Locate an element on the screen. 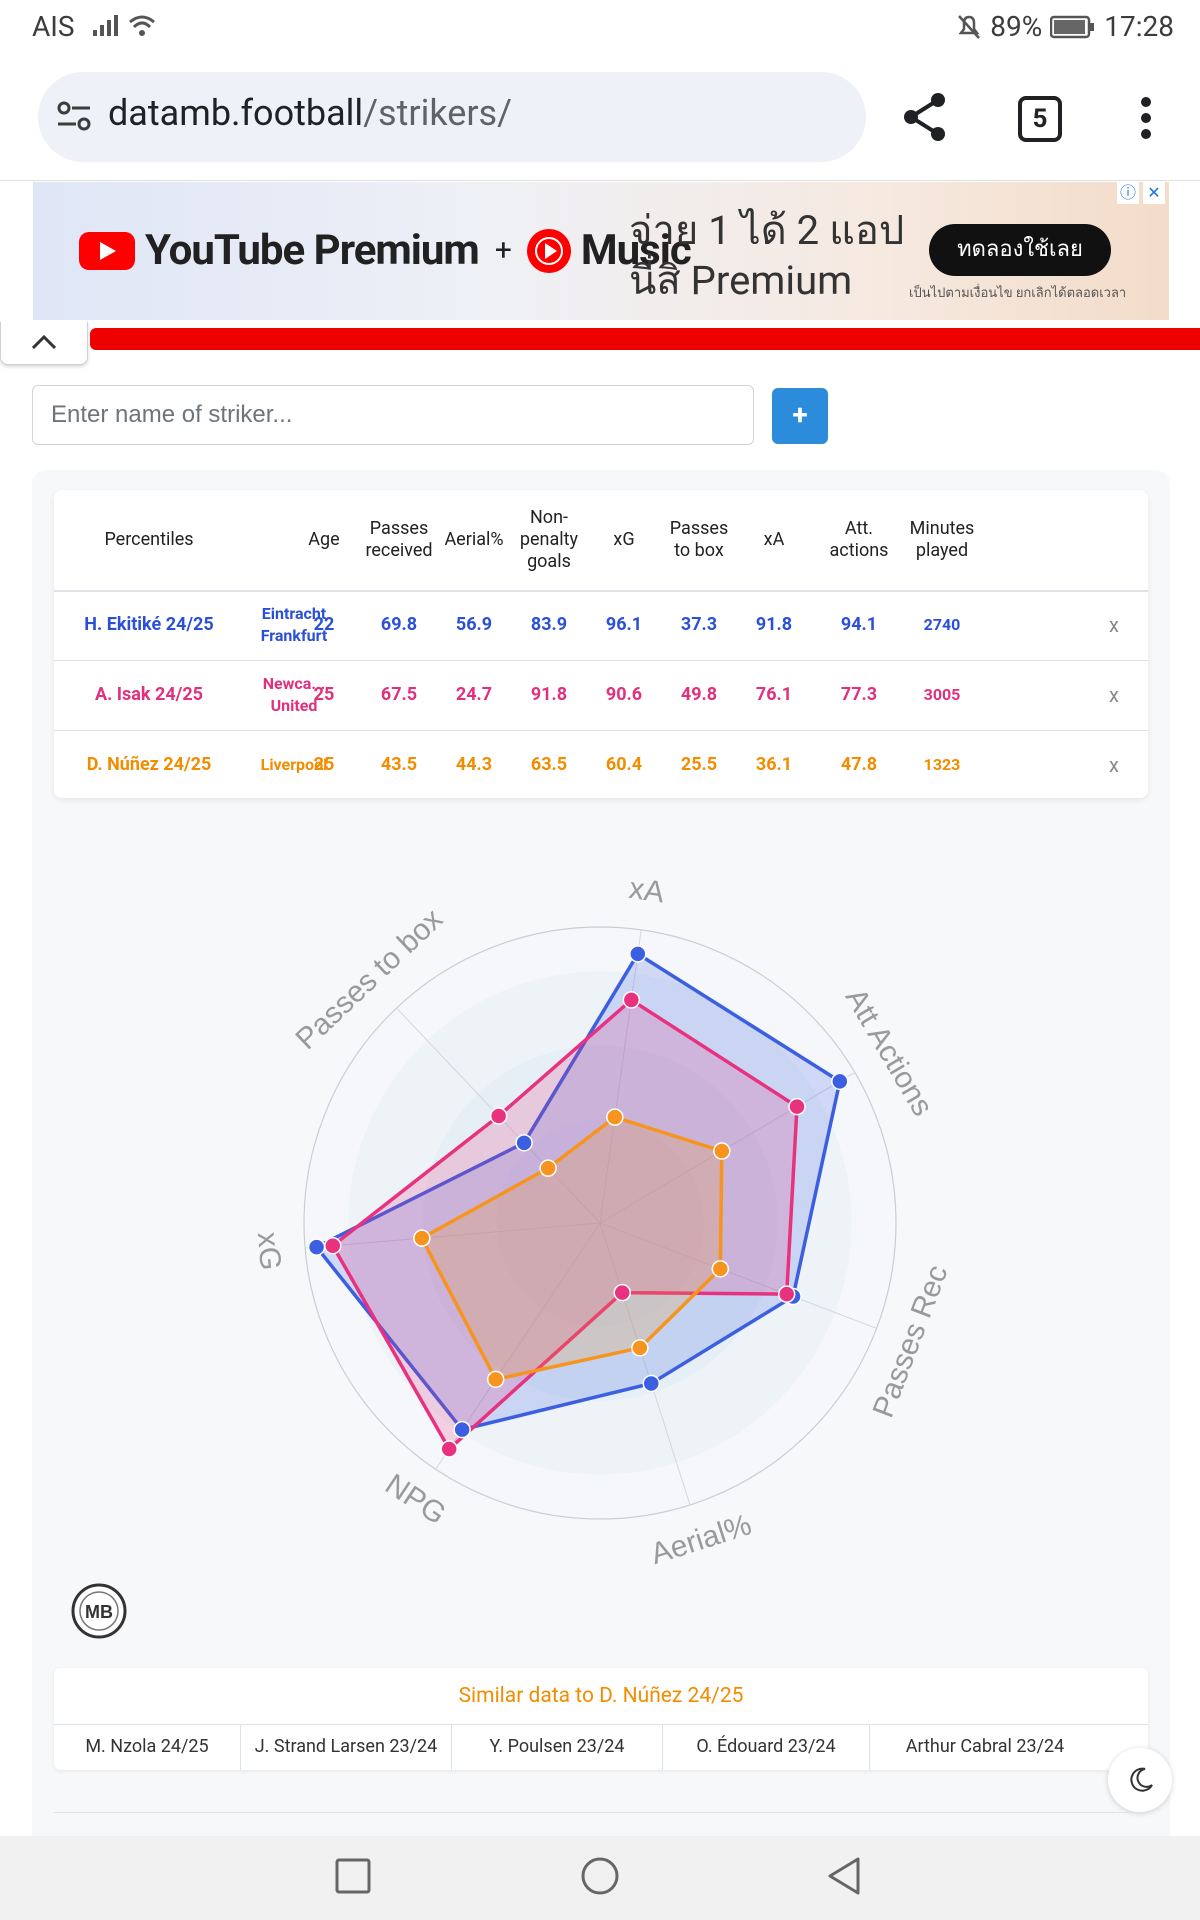 This screenshot has width=1200, height=1920. url-text: datamb.football/strikers/ is located at coordinates (310, 113).